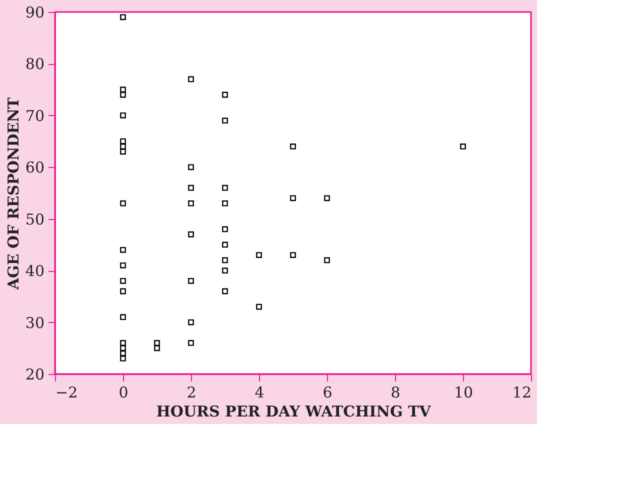 The image size is (641, 495). Describe the element at coordinates (34, 115) in the screenshot. I see `y-tick-label: 70` at that location.